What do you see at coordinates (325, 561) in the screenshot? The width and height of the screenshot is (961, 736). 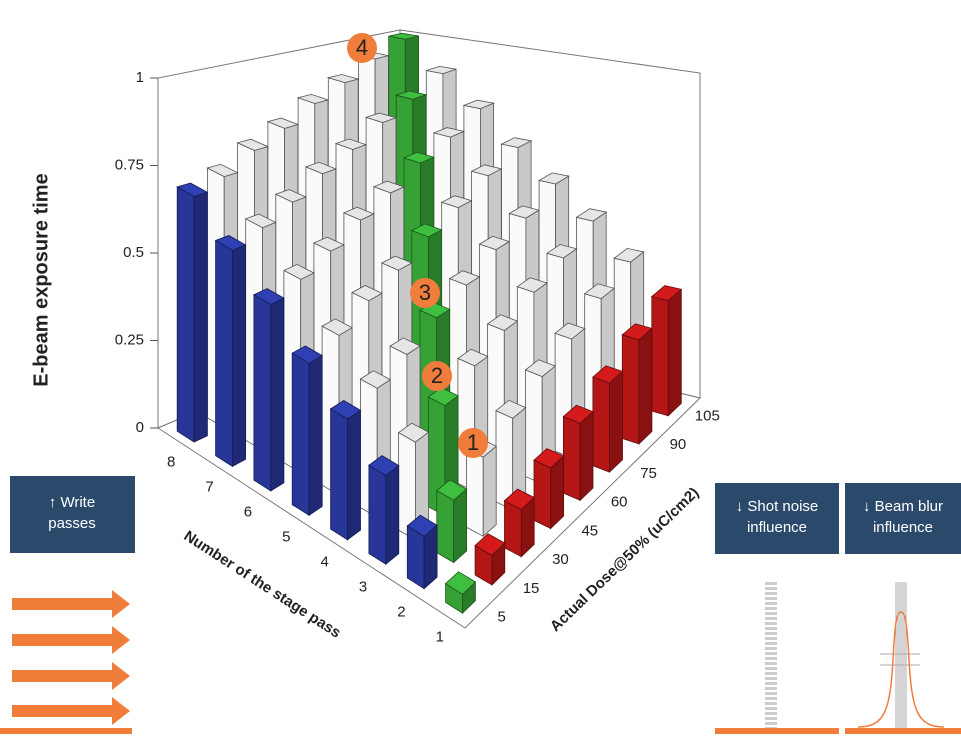 I see `x-tick-label: 4` at bounding box center [325, 561].